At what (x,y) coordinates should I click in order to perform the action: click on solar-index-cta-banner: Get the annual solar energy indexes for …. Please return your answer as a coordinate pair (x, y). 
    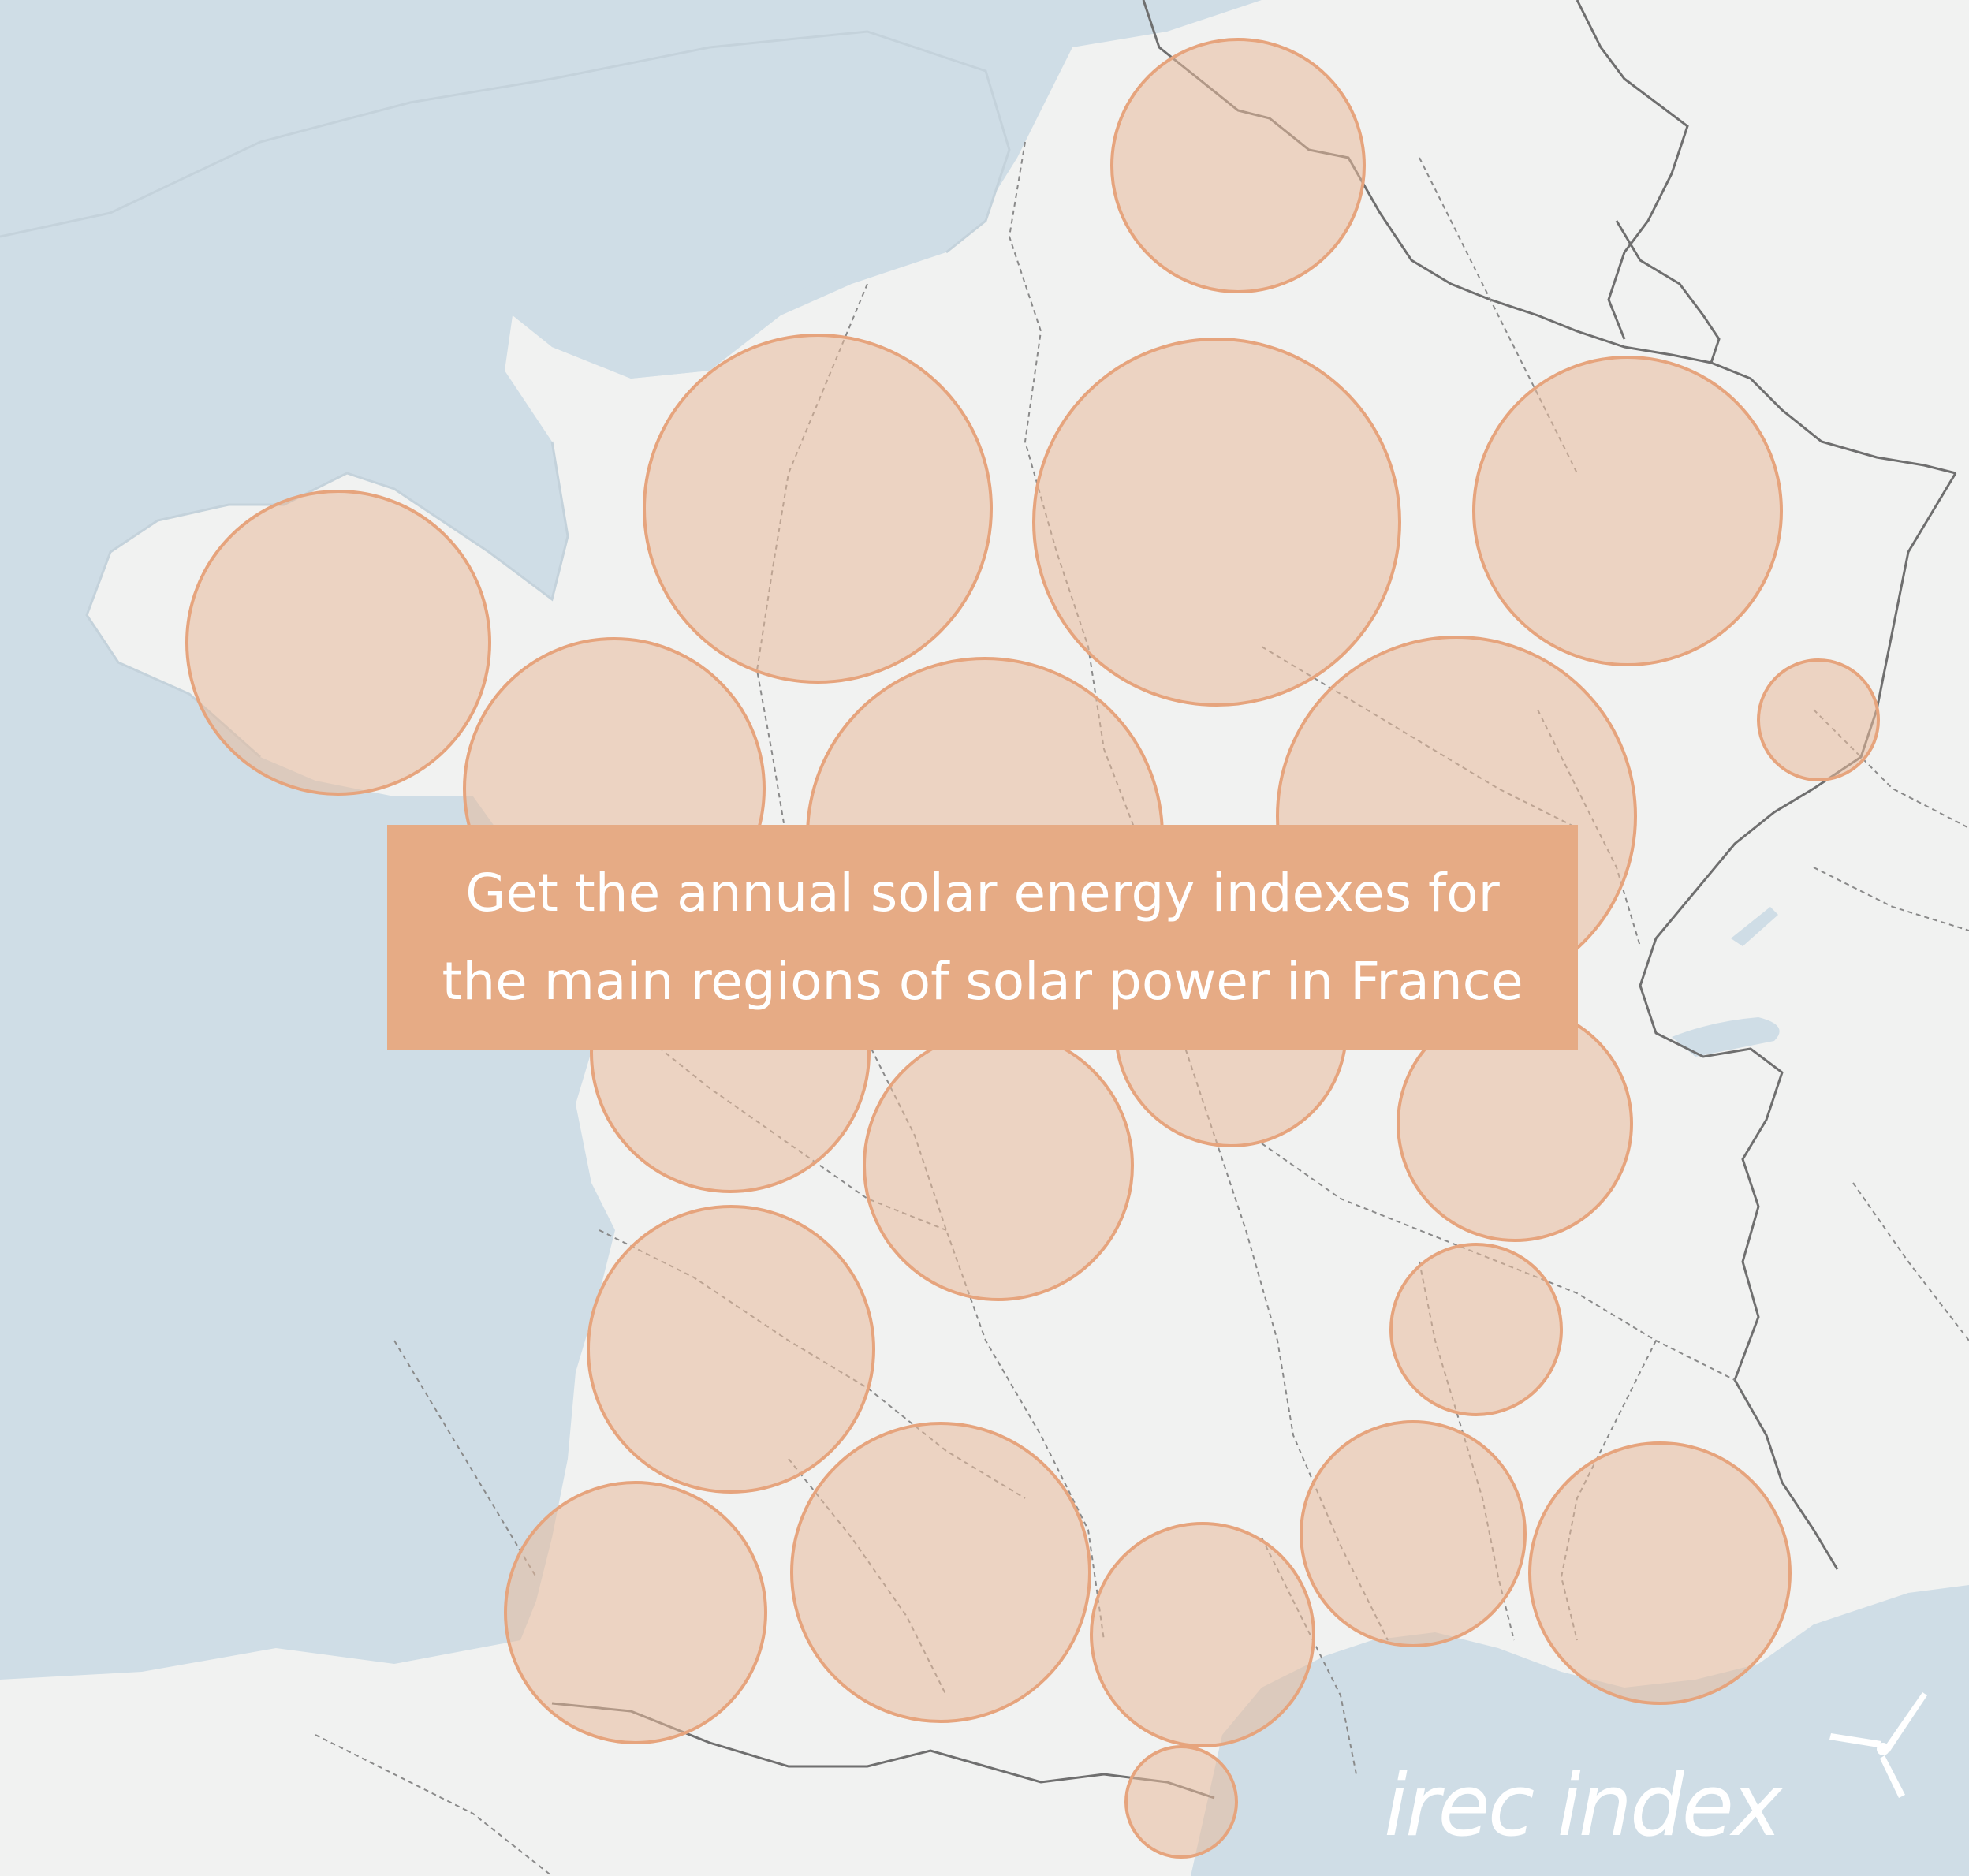
    Looking at the image, I should click on (983, 937).